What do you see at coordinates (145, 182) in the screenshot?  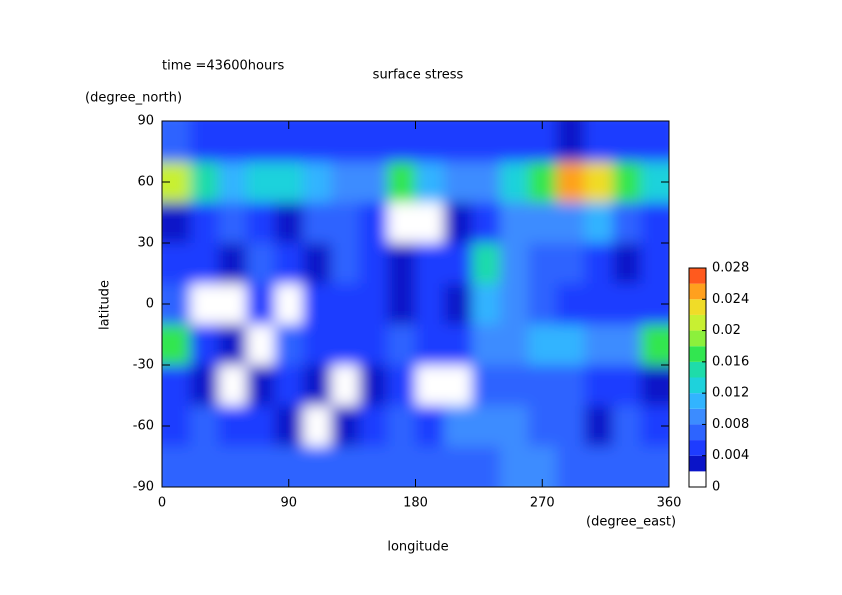 I see `y-tick-label: 60` at bounding box center [145, 182].